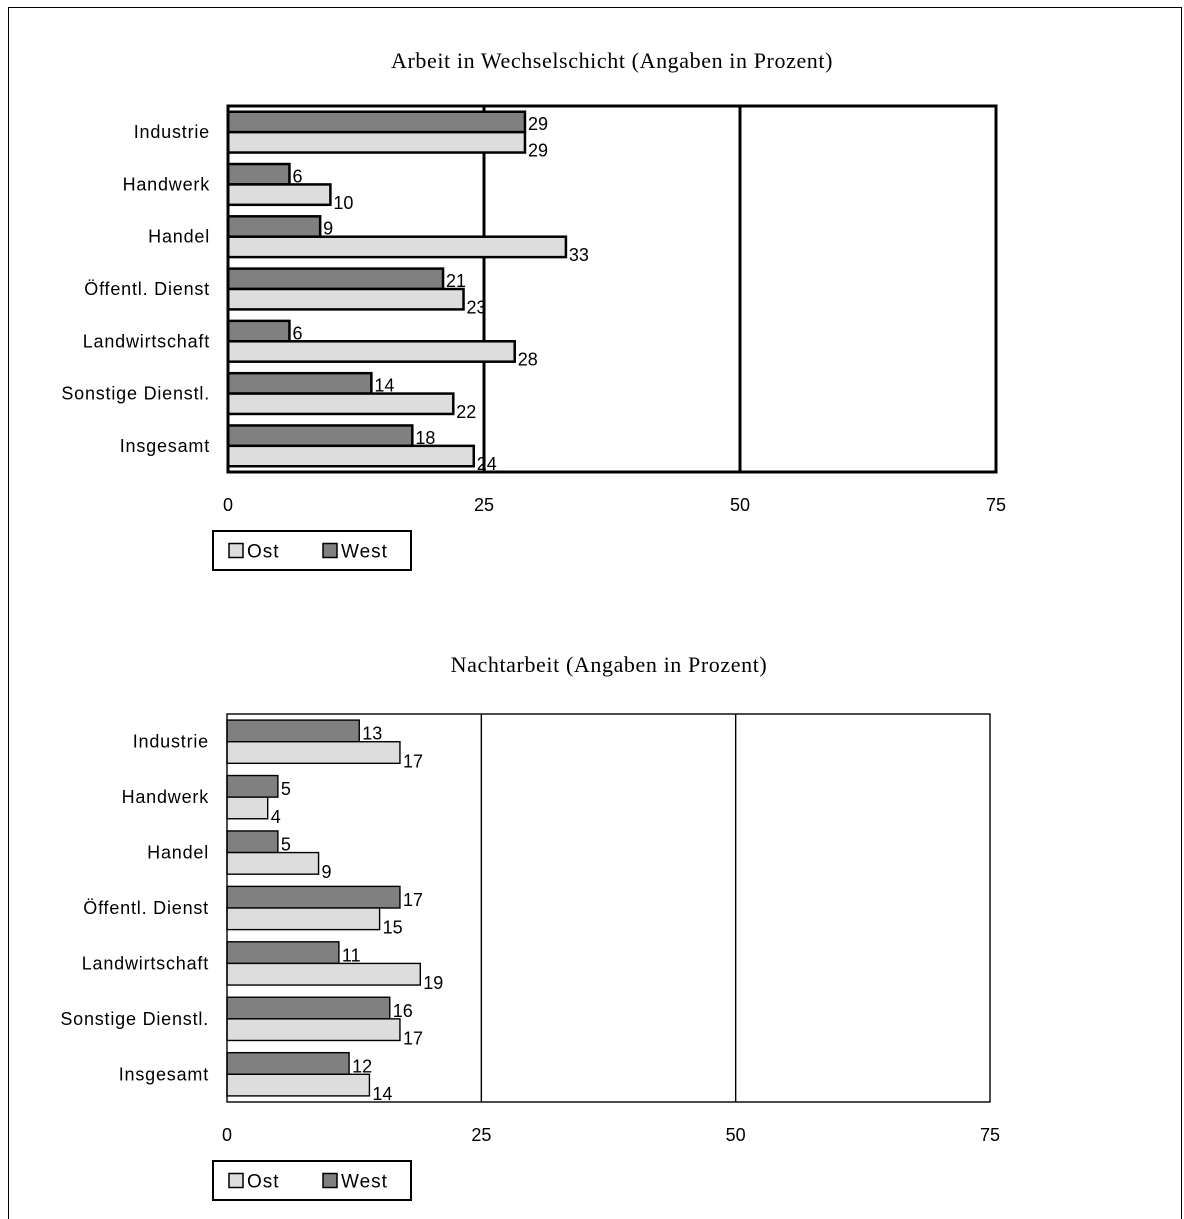 This screenshot has width=1184, height=1219. Describe the element at coordinates (328, 229) in the screenshot. I see `data-label-west: 9` at that location.